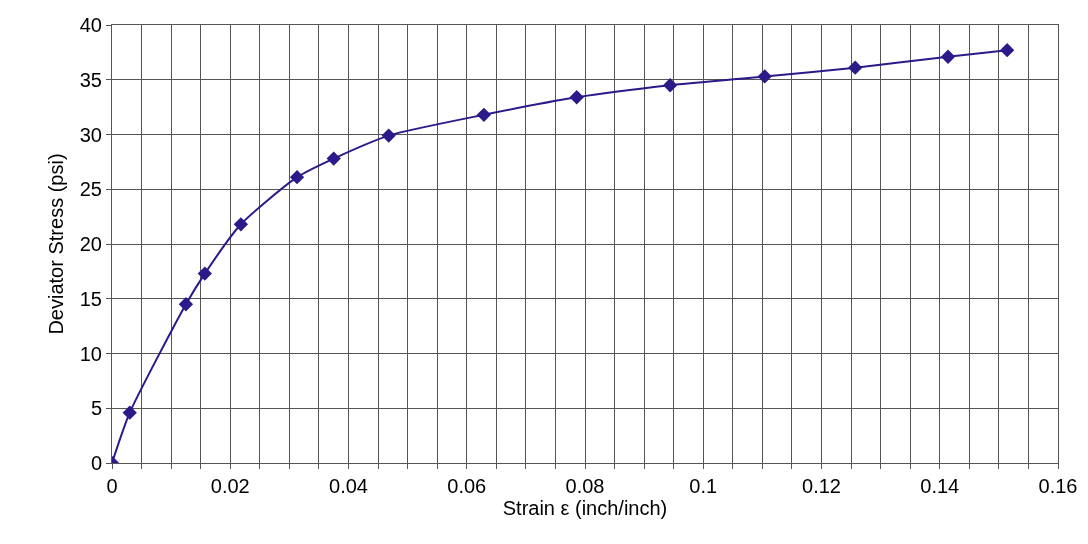  Describe the element at coordinates (96, 408) in the screenshot. I see `y-tick-label: 5` at that location.